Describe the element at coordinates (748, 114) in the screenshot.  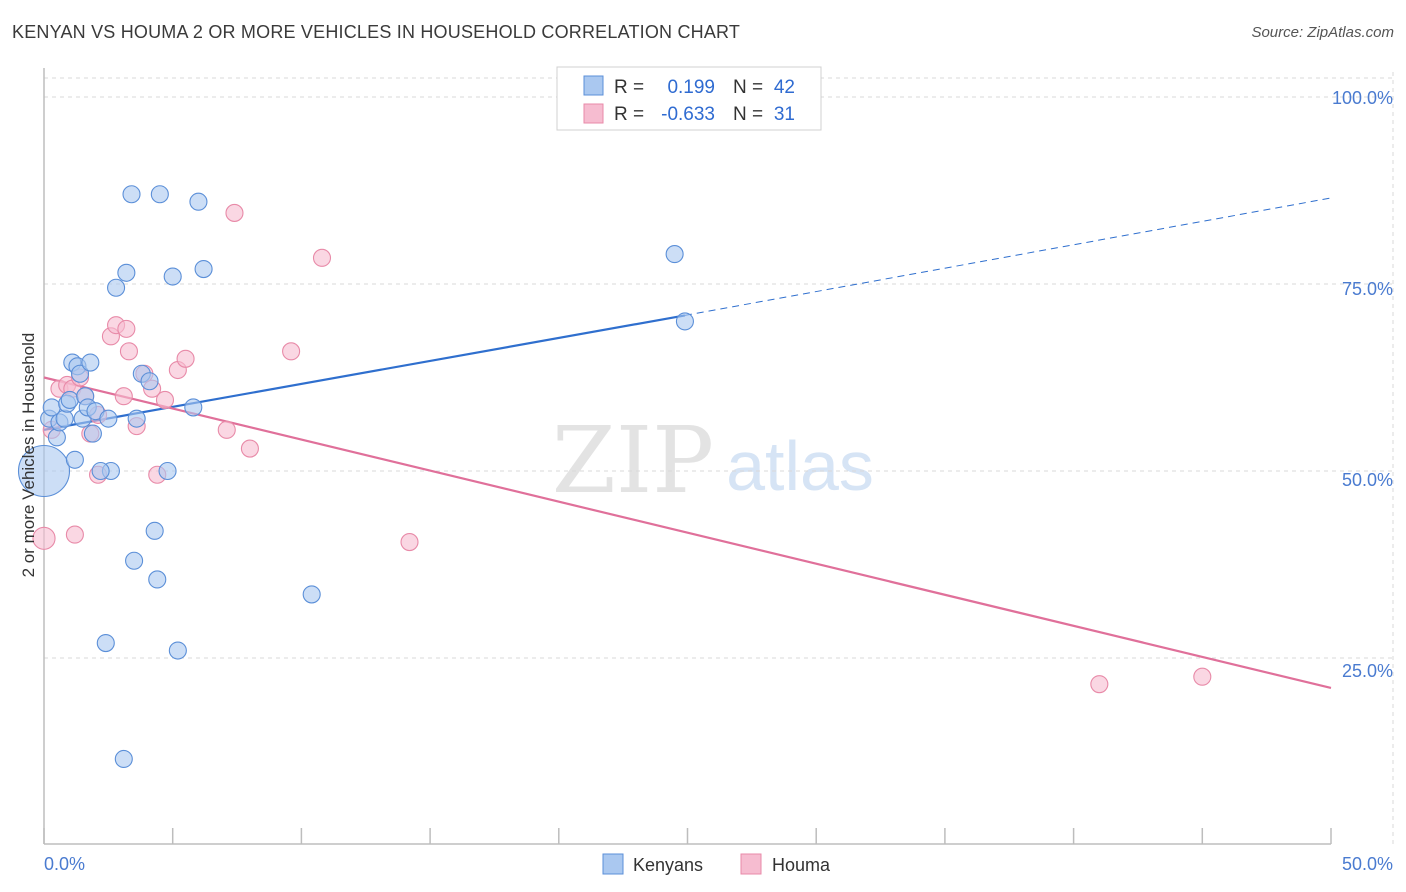
I see `legend-n-label-2: N =` at that location.